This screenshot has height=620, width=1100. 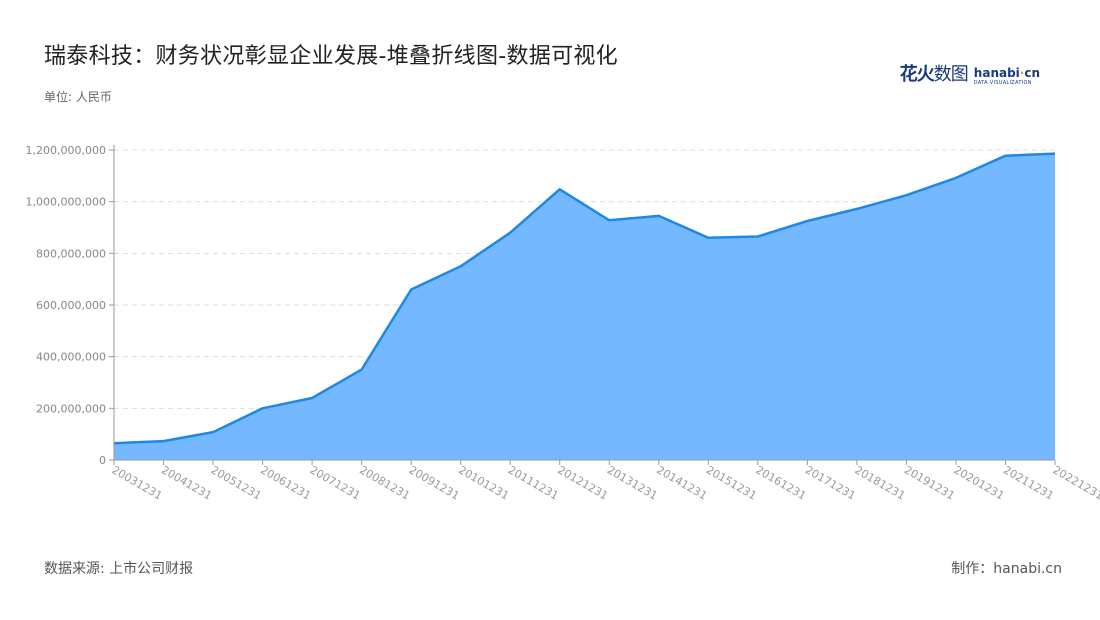 I want to click on logo-cn-light: 数图, so click(x=951, y=74).